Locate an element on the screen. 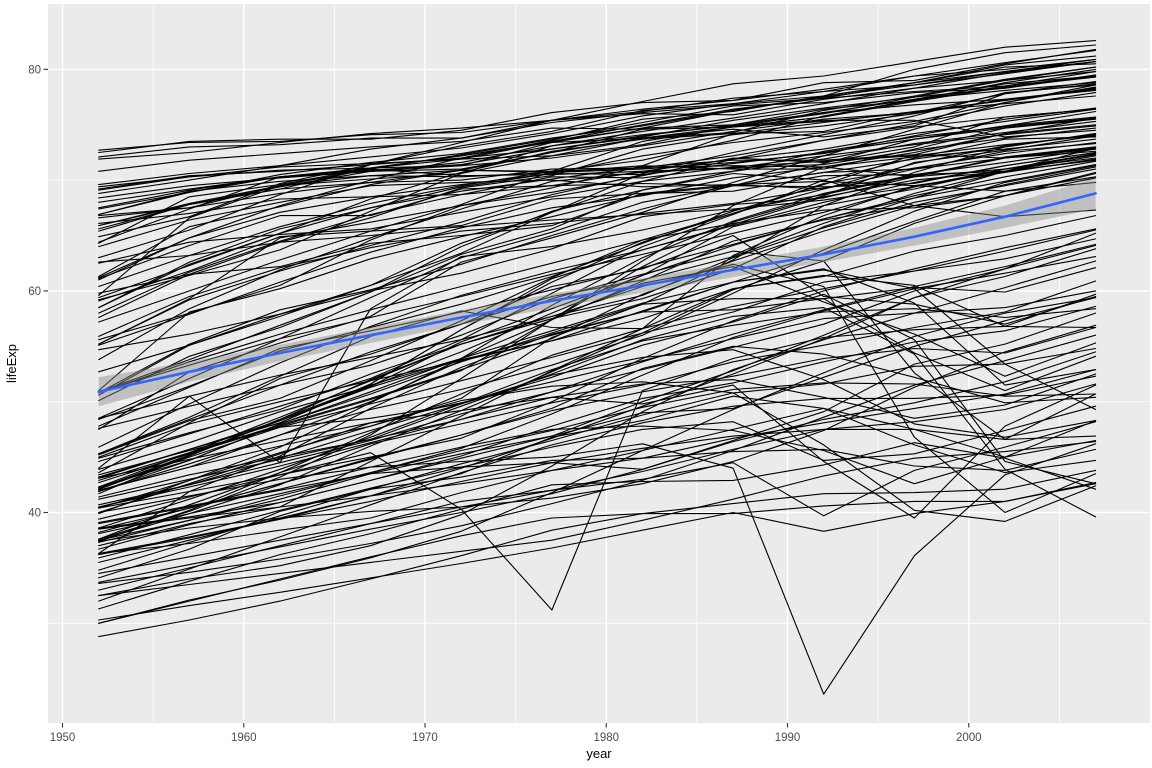  x-axis-title: year is located at coordinates (599, 753).